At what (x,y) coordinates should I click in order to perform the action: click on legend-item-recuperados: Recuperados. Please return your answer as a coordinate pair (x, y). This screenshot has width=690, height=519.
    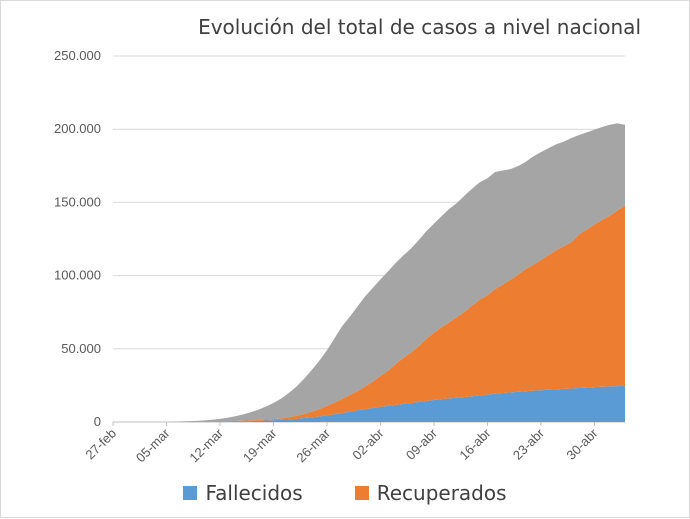
    Looking at the image, I should click on (430, 493).